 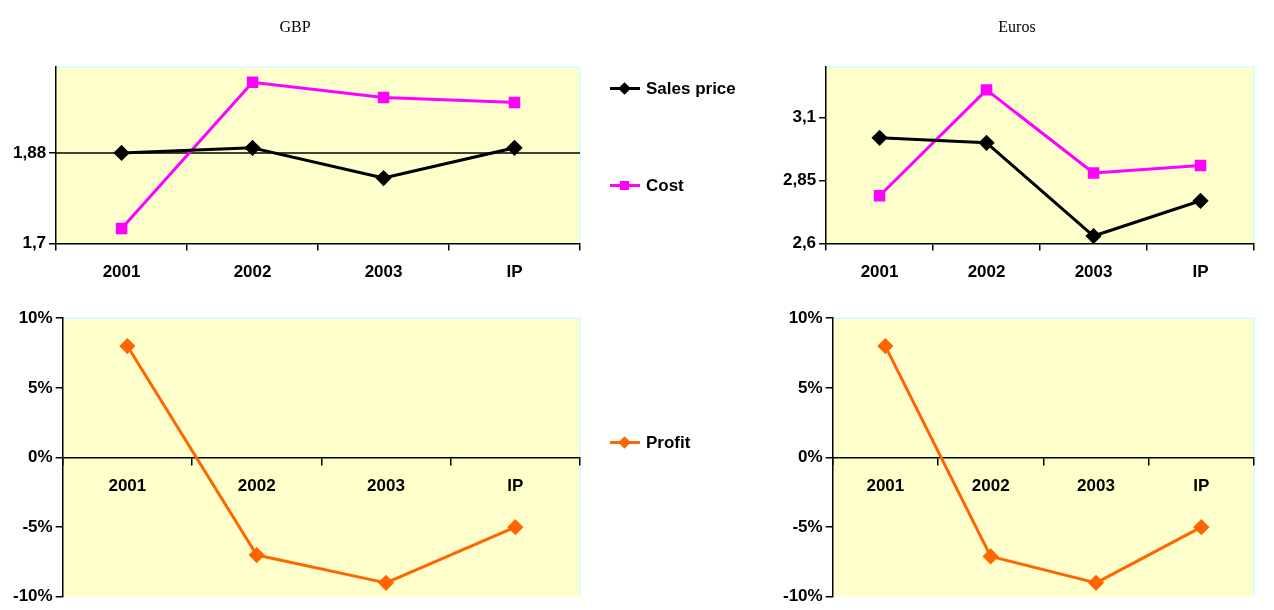 I want to click on y-tick-label: 1,88, so click(x=29, y=152).